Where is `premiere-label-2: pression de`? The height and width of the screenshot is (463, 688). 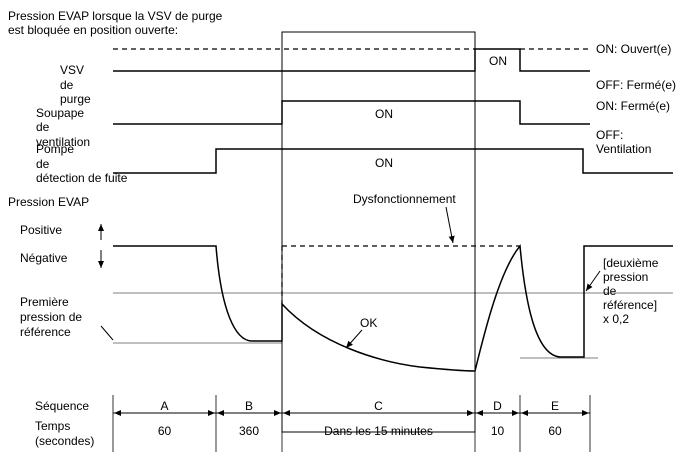 premiere-label-2: pression de is located at coordinates (51, 317).